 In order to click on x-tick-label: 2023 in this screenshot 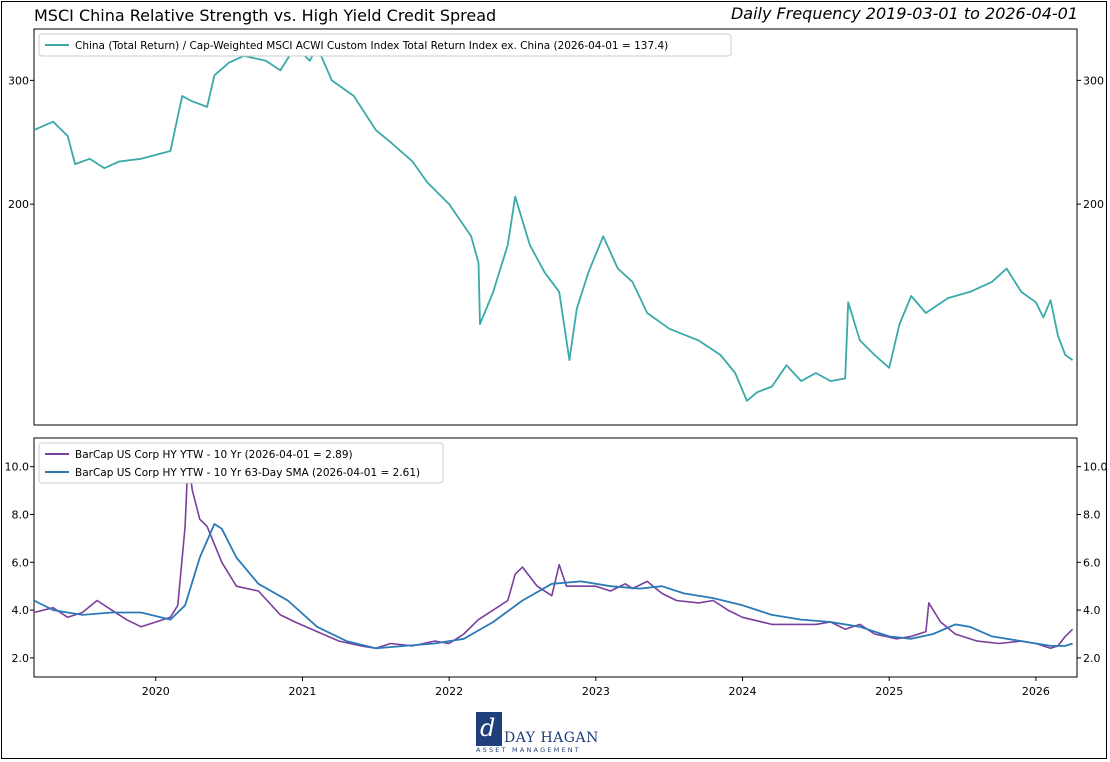, I will do `click(596, 691)`.